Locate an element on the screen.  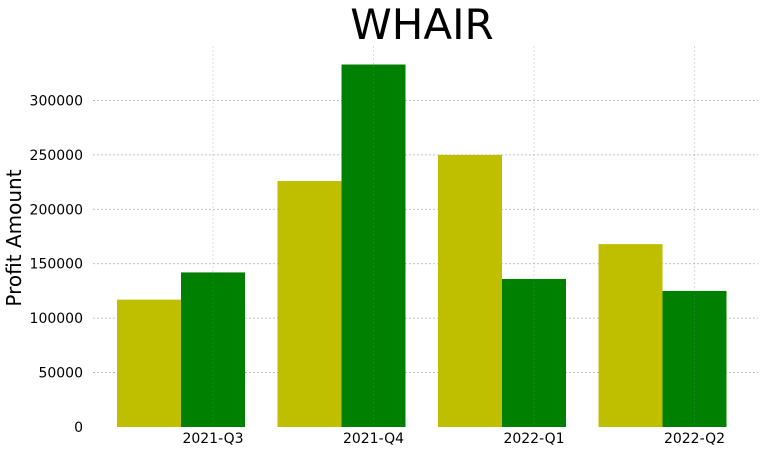
chart-title: WHAIR is located at coordinates (421, 24).